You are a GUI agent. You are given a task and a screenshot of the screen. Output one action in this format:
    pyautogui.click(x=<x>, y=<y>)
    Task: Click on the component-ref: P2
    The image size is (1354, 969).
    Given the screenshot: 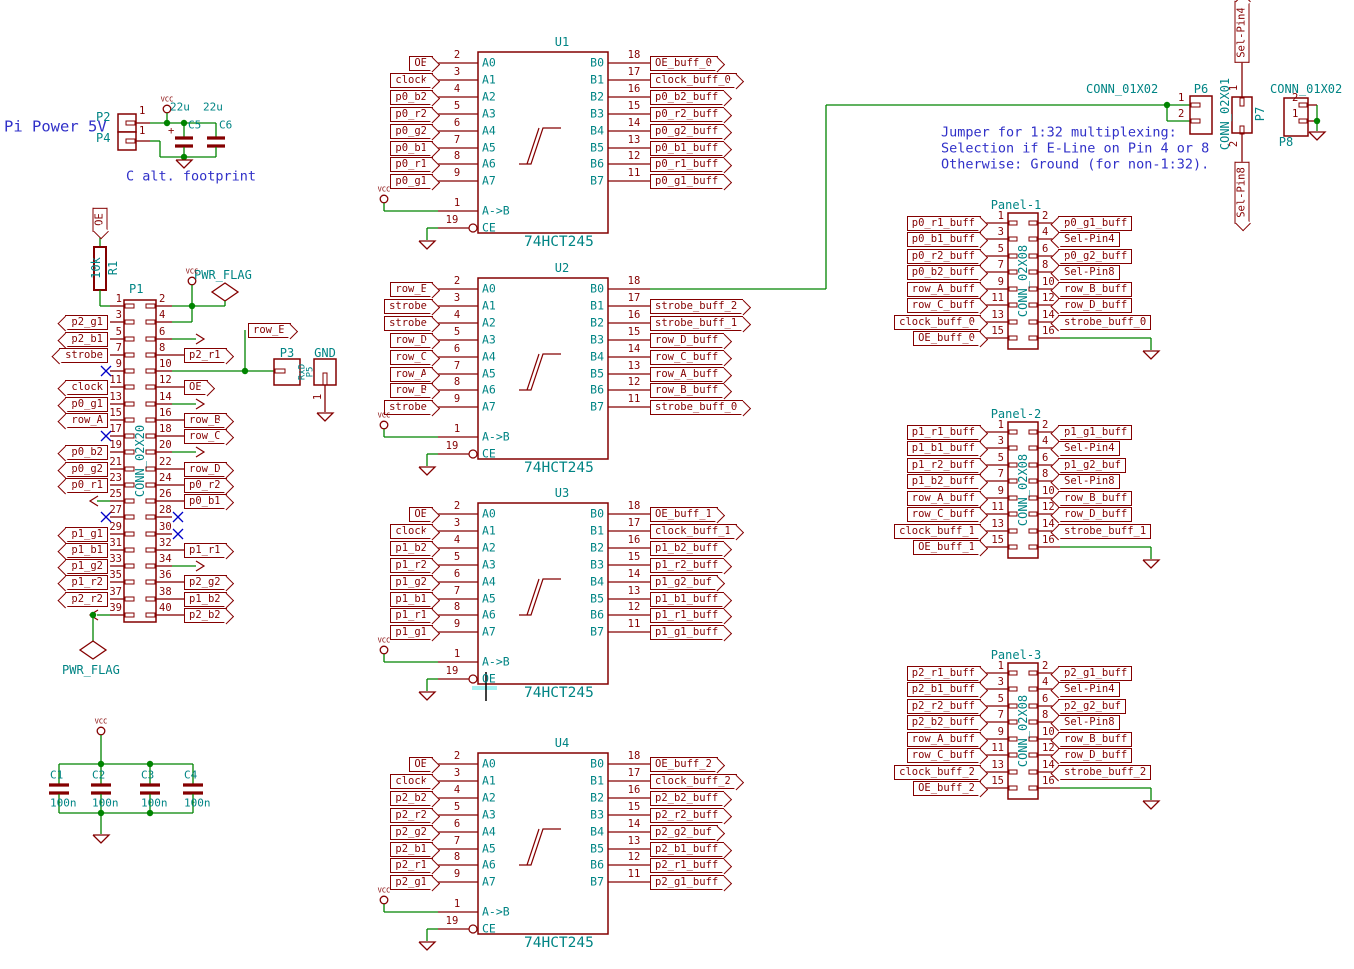 What is the action you would take?
    pyautogui.click(x=103, y=117)
    